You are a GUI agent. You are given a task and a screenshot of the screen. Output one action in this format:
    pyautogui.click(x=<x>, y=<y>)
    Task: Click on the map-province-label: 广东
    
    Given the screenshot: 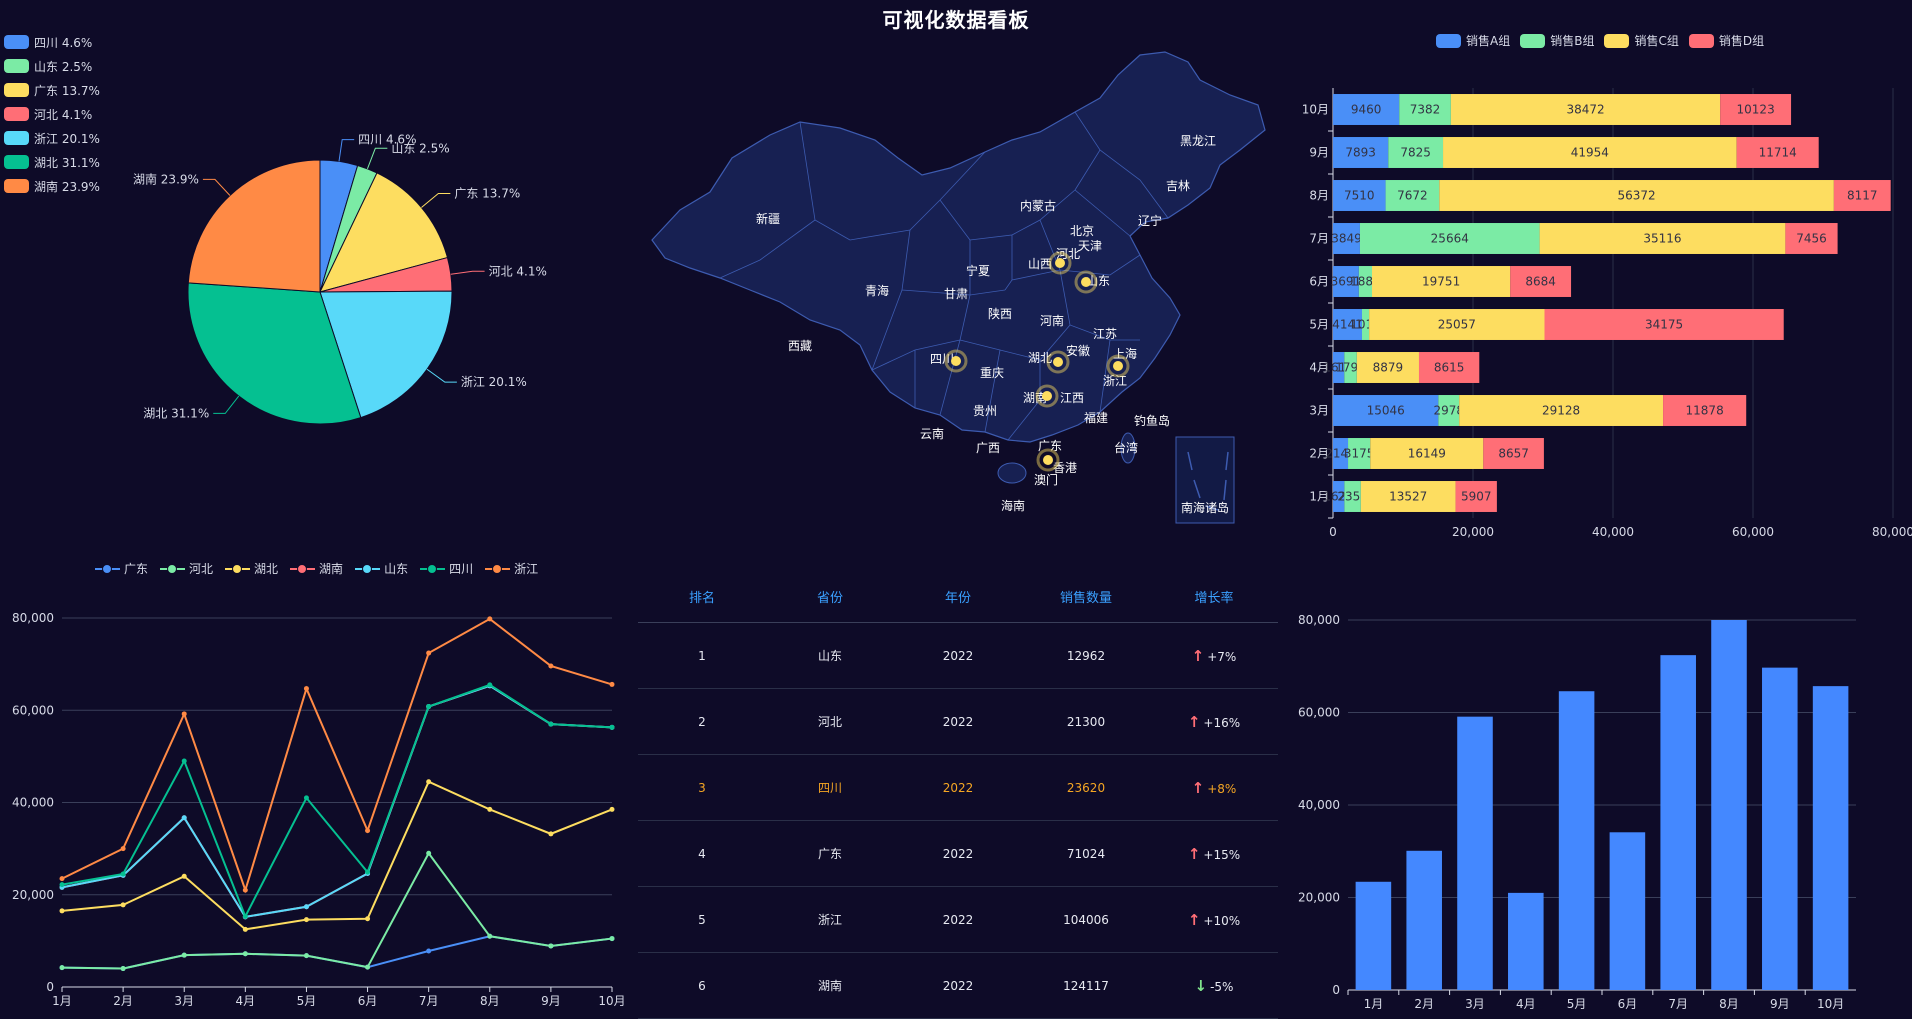 What is the action you would take?
    pyautogui.click(x=1050, y=446)
    